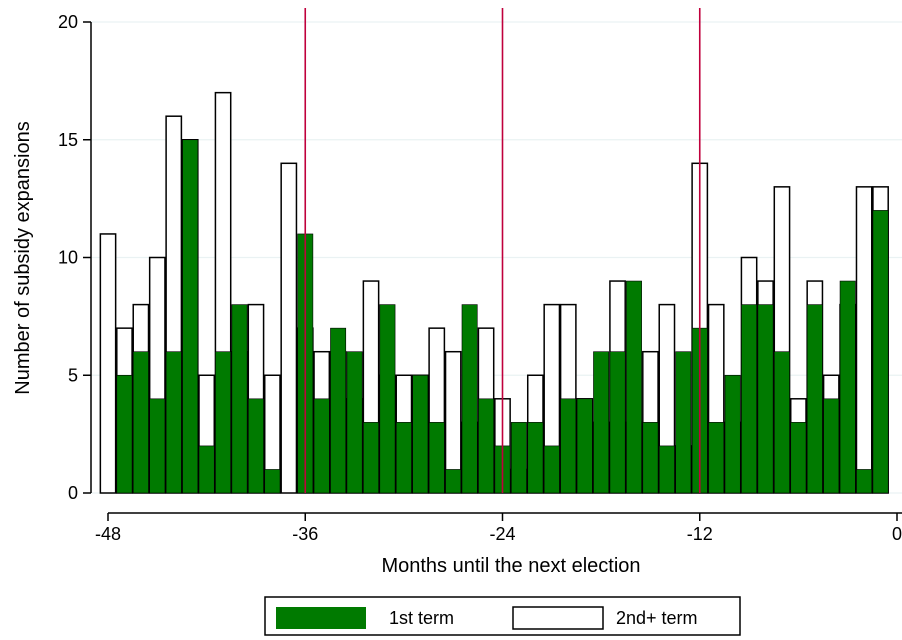 This screenshot has height=640, width=902. I want to click on x-tick-label: -12, so click(700, 534).